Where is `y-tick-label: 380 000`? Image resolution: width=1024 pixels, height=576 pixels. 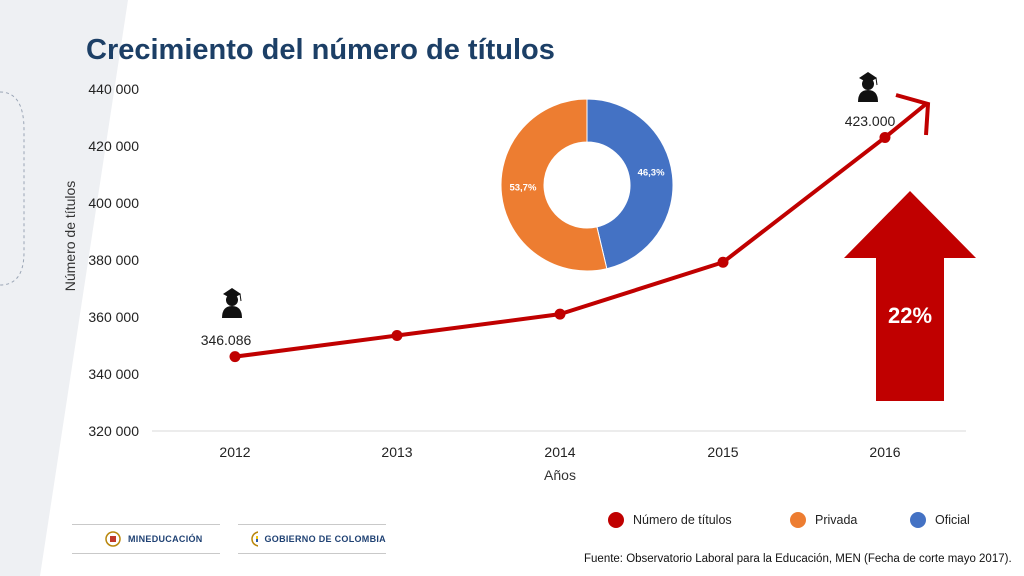 y-tick-label: 380 000 is located at coordinates (113, 260).